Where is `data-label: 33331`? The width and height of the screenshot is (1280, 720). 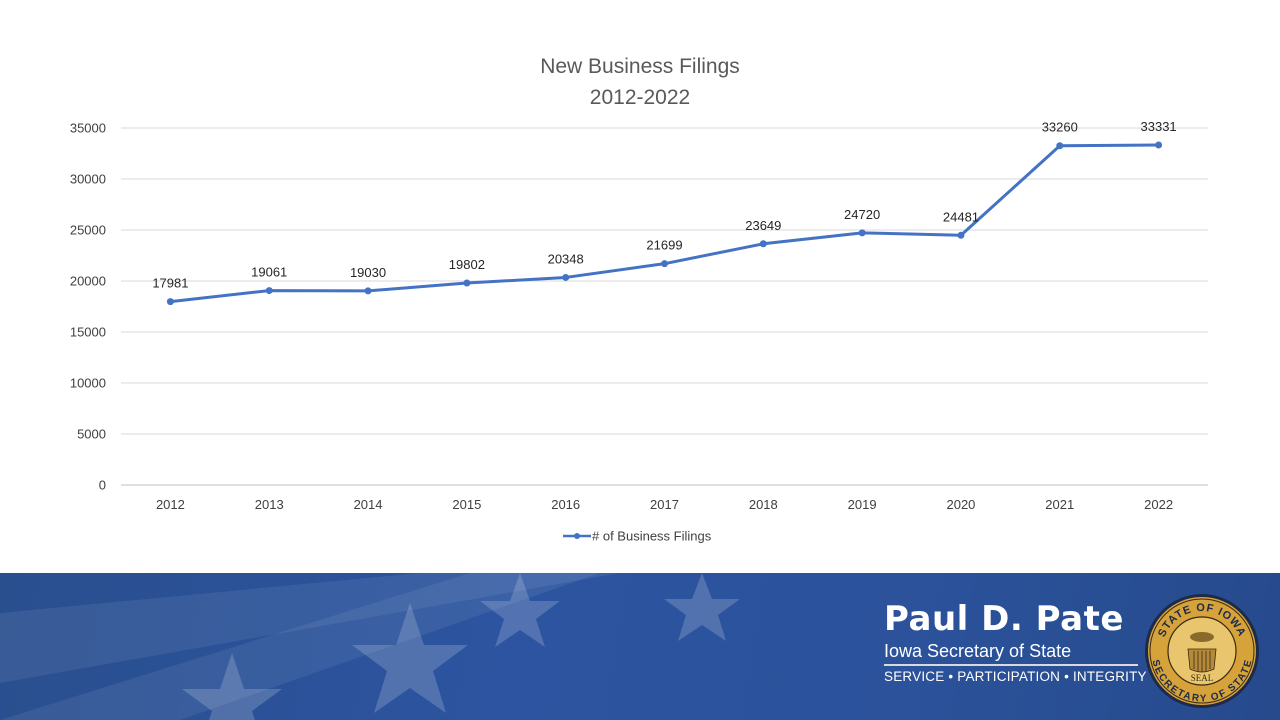 data-label: 33331 is located at coordinates (1159, 126).